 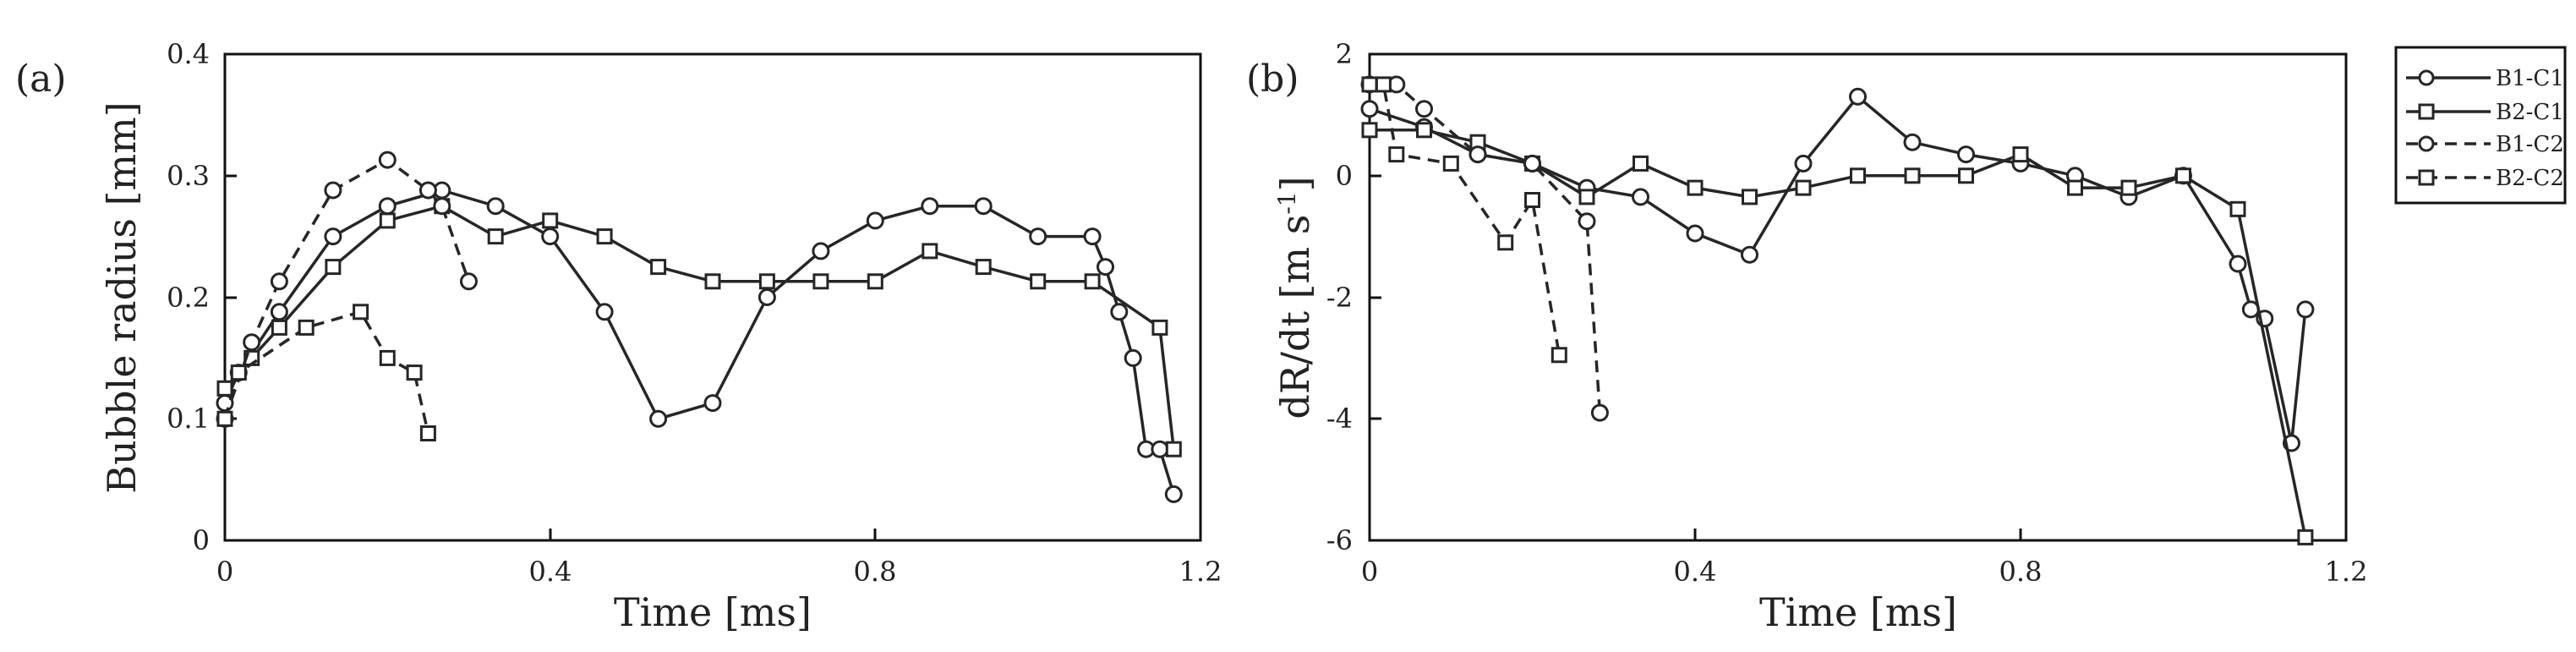 I want to click on legend-square-marker, so click(x=2426, y=111).